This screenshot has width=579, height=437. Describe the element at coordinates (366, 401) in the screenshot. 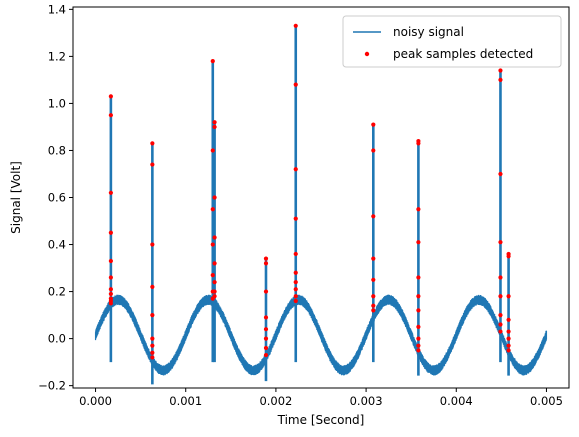

I see `x-tick-label: 0.003` at that location.